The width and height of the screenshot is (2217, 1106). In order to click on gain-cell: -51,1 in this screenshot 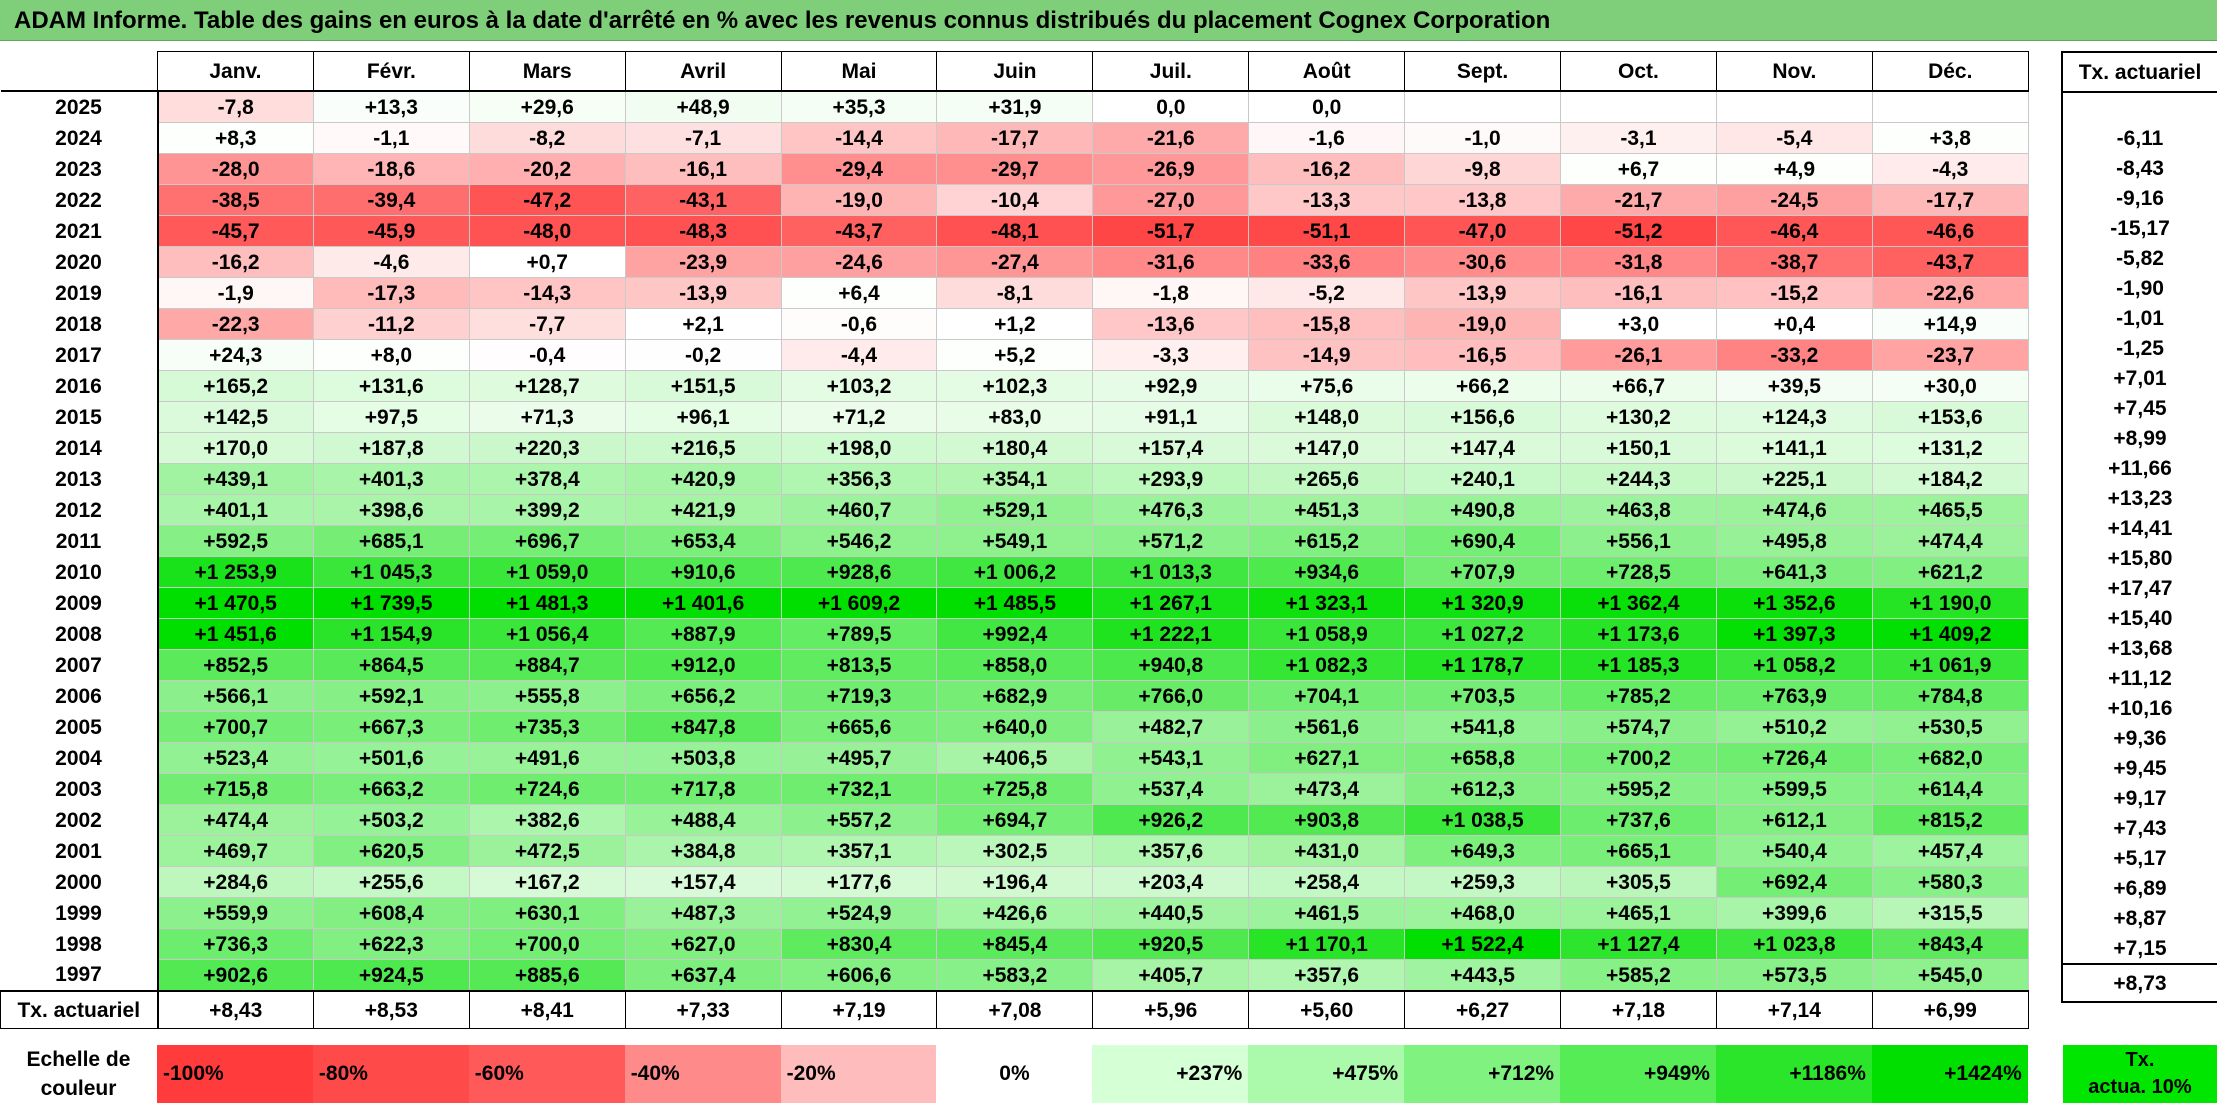, I will do `click(1327, 231)`.